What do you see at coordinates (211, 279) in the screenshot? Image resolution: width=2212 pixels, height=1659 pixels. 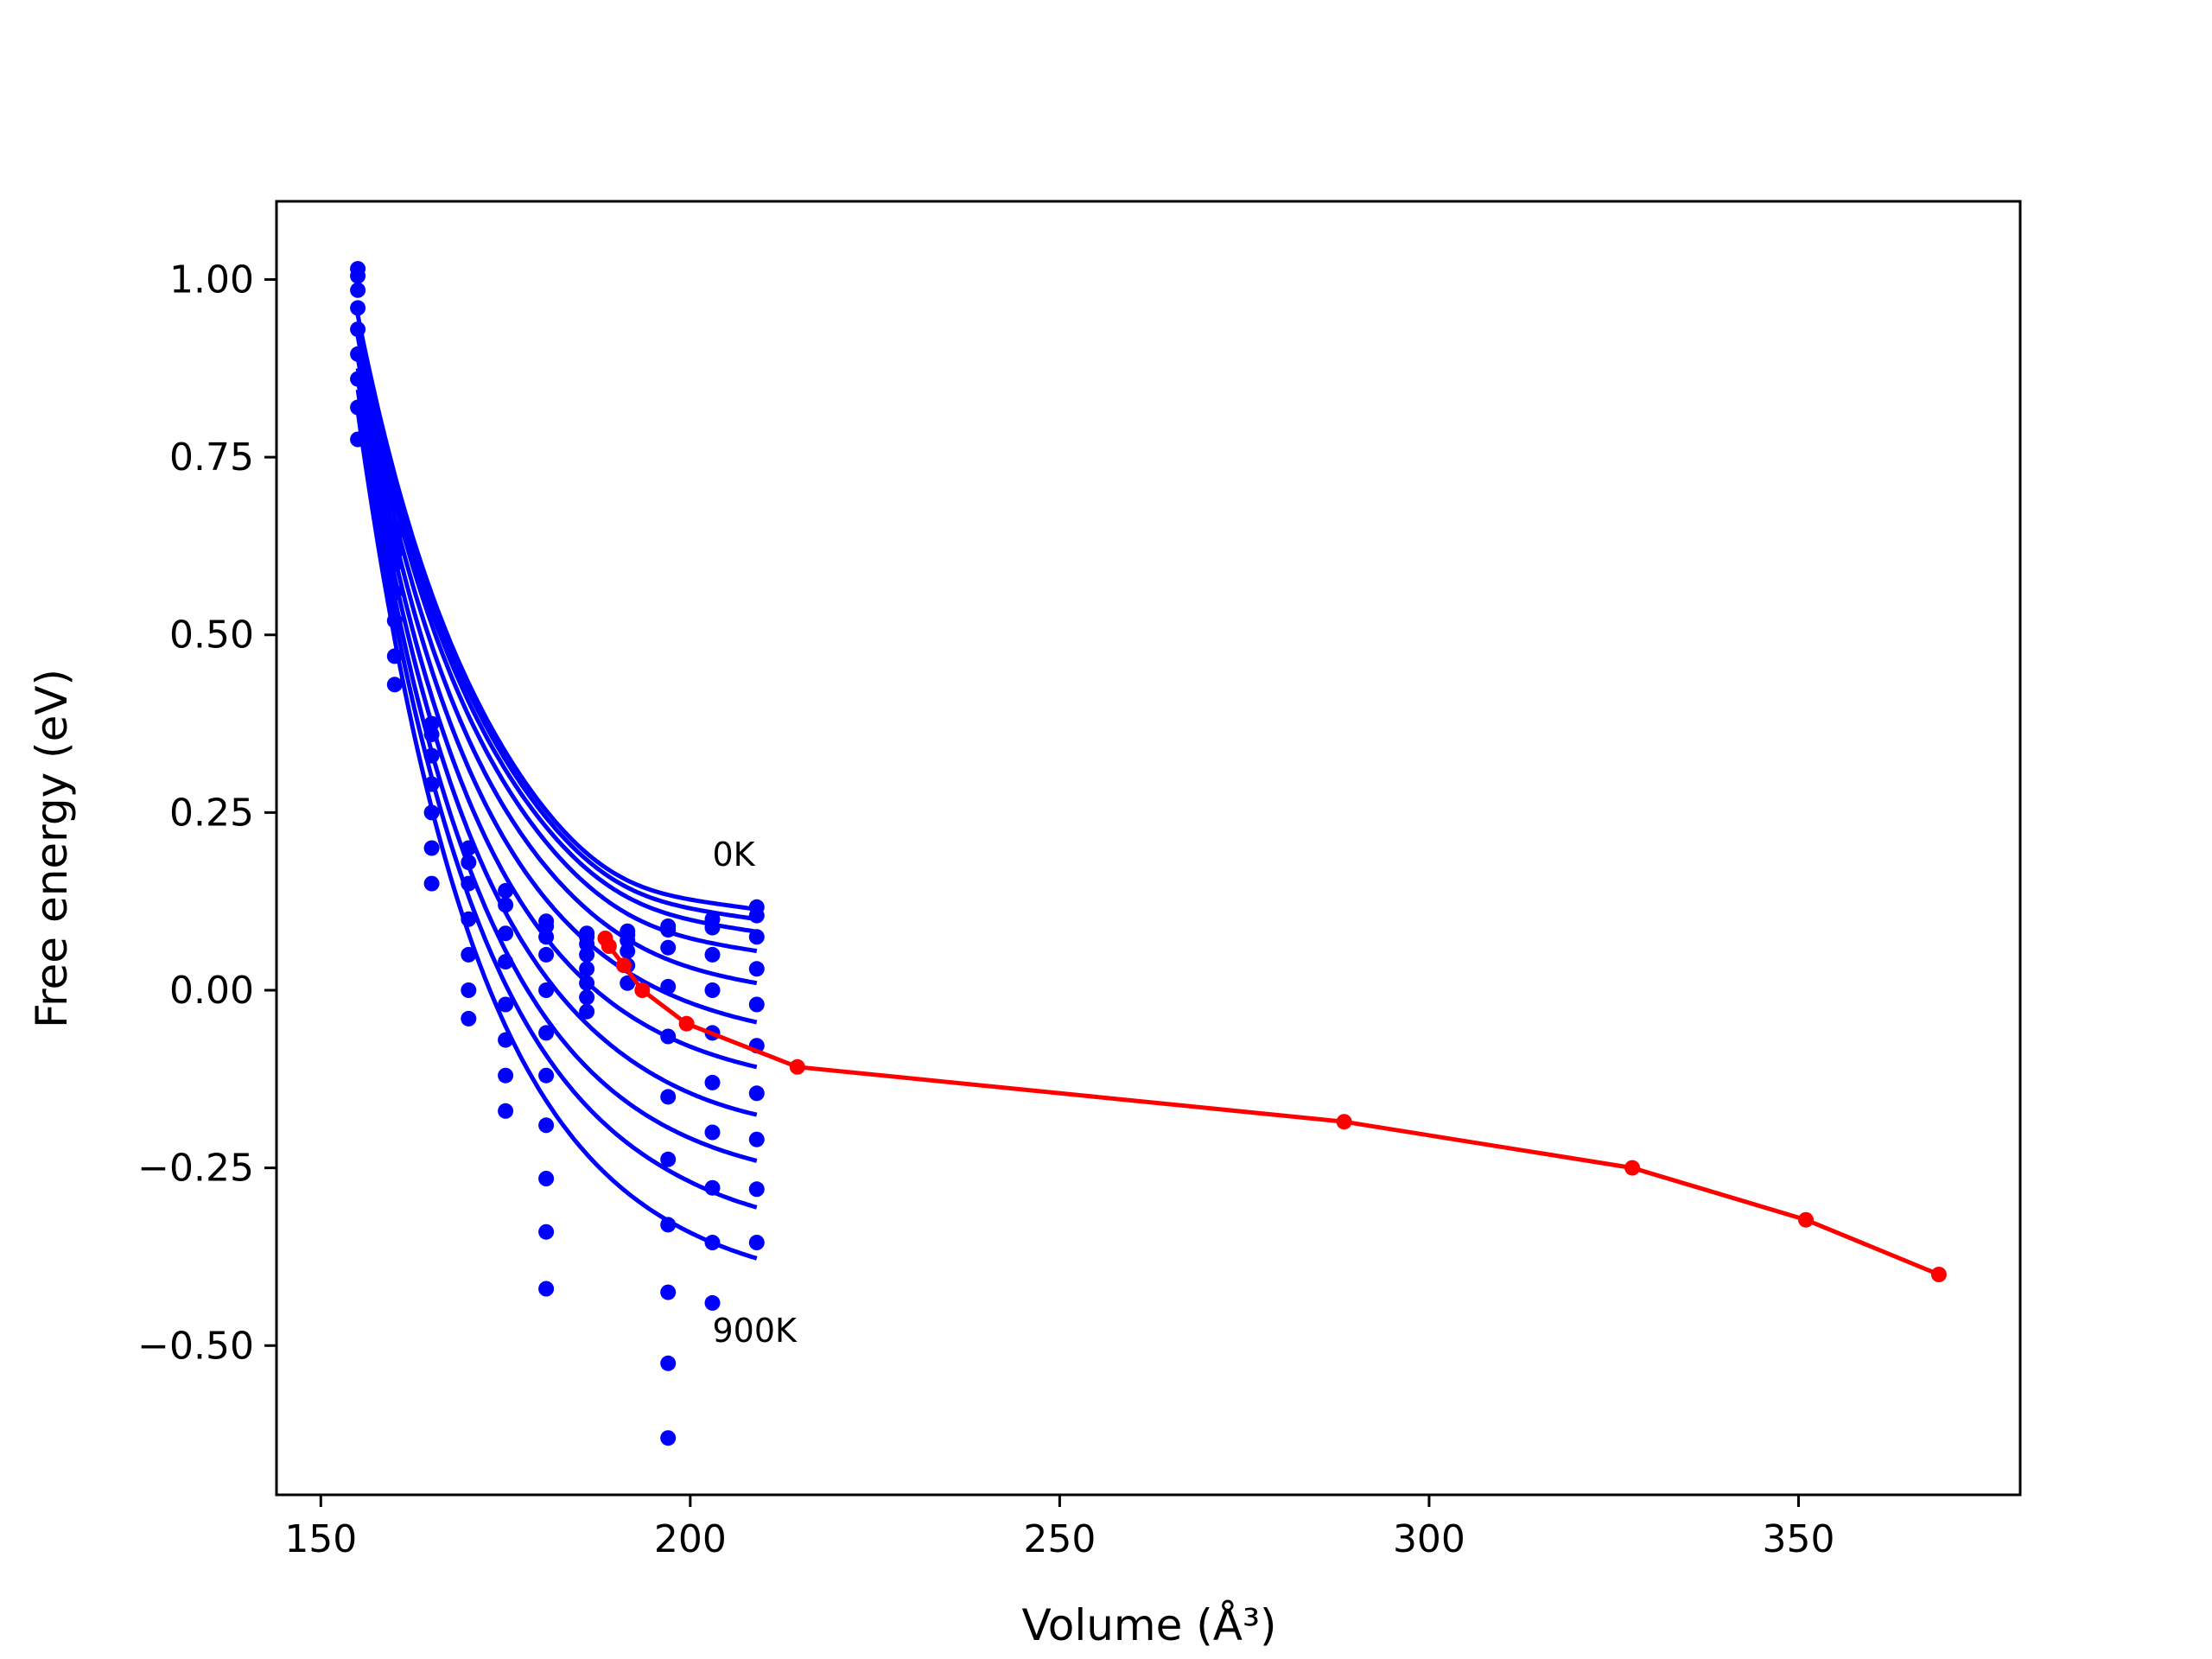 I see `y-tick-label-0: 1.00` at bounding box center [211, 279].